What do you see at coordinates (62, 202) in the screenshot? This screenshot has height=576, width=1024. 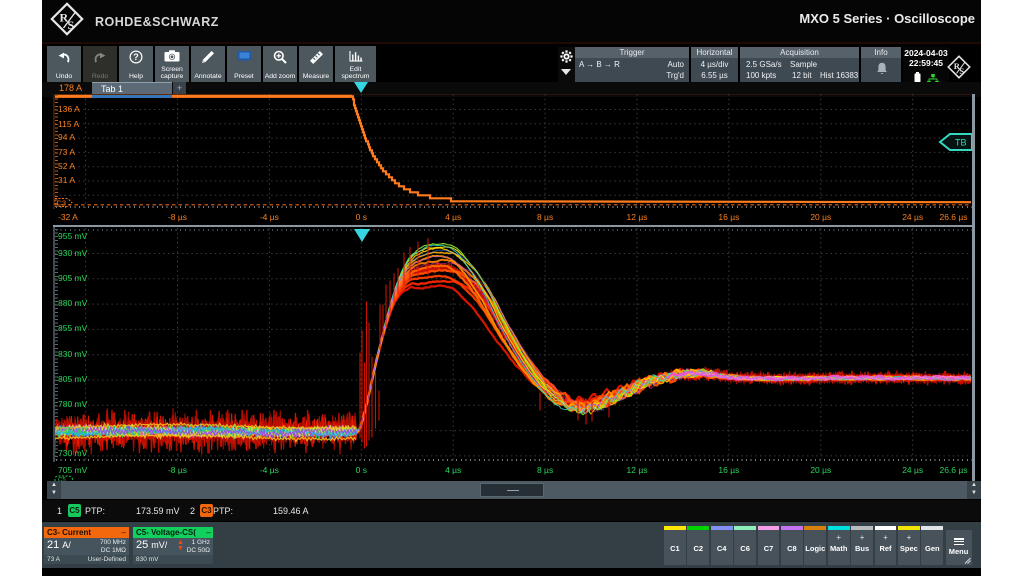 I see `svg-text: C3` at bounding box center [62, 202].